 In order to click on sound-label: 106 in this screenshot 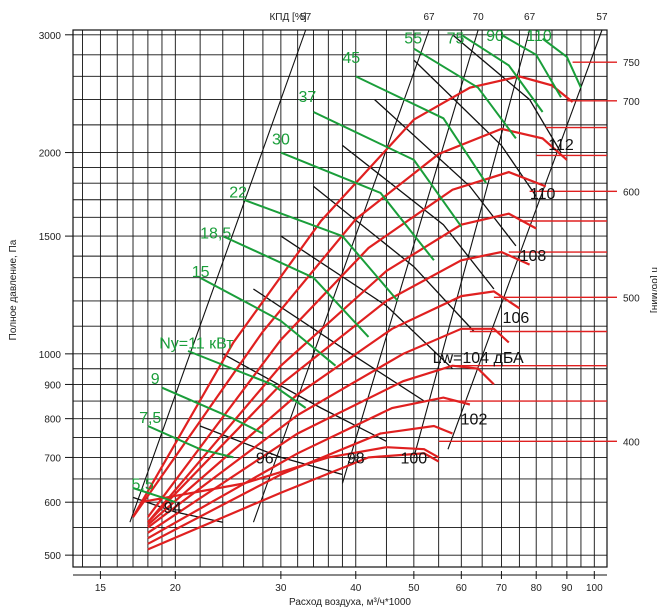, I will do `click(516, 318)`.